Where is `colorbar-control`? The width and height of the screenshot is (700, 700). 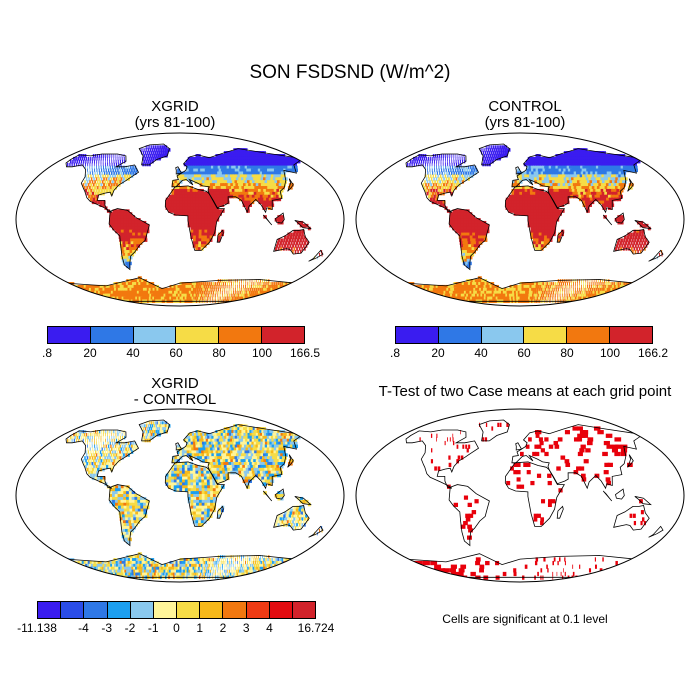
colorbar-control is located at coordinates (524, 335).